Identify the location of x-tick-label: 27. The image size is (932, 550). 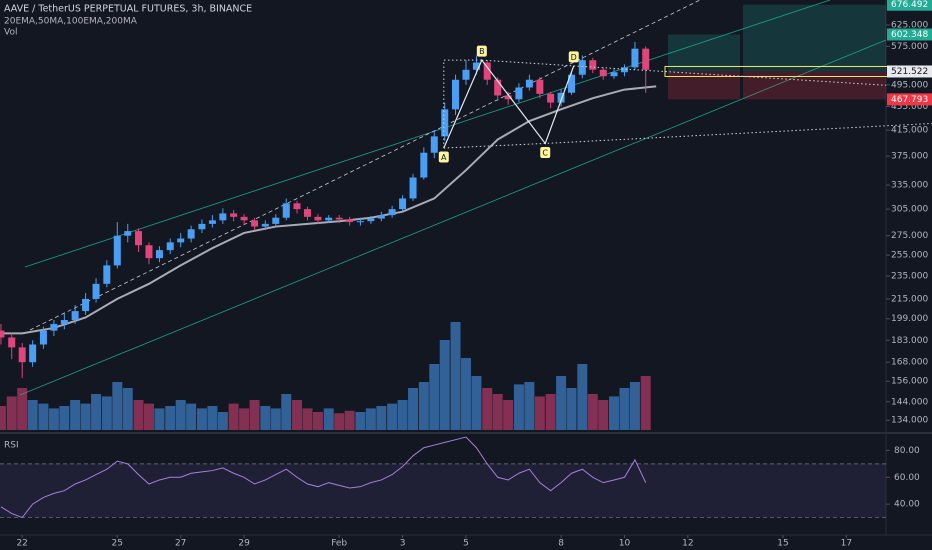
(180, 544).